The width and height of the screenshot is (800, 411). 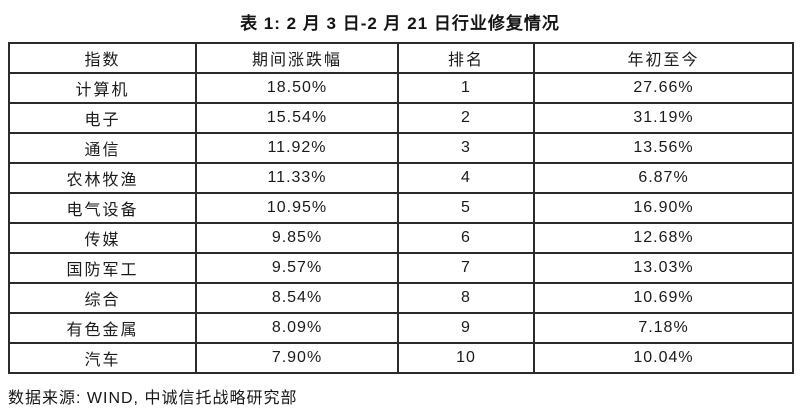 I want to click on column-header-rank: 排名, so click(x=466, y=58).